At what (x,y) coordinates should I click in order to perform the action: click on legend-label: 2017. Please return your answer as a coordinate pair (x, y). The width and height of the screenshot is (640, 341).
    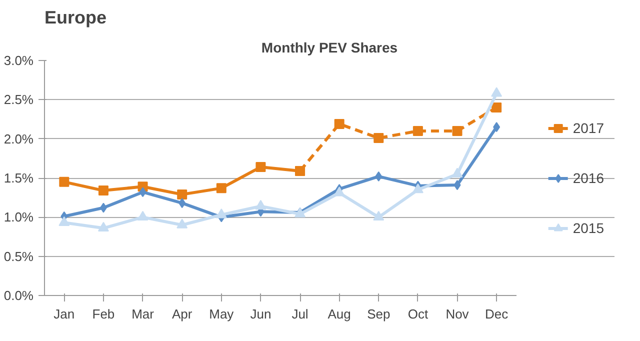
    Looking at the image, I should click on (588, 128).